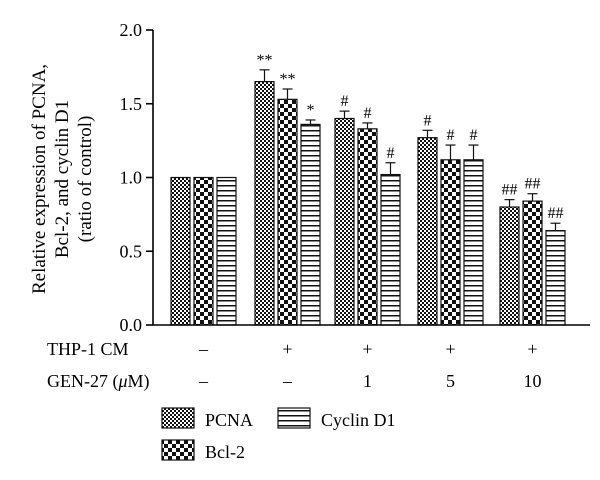  Describe the element at coordinates (278, 434) in the screenshot. I see `legend: PCNA Bcl-2 Cyclin D1` at that location.